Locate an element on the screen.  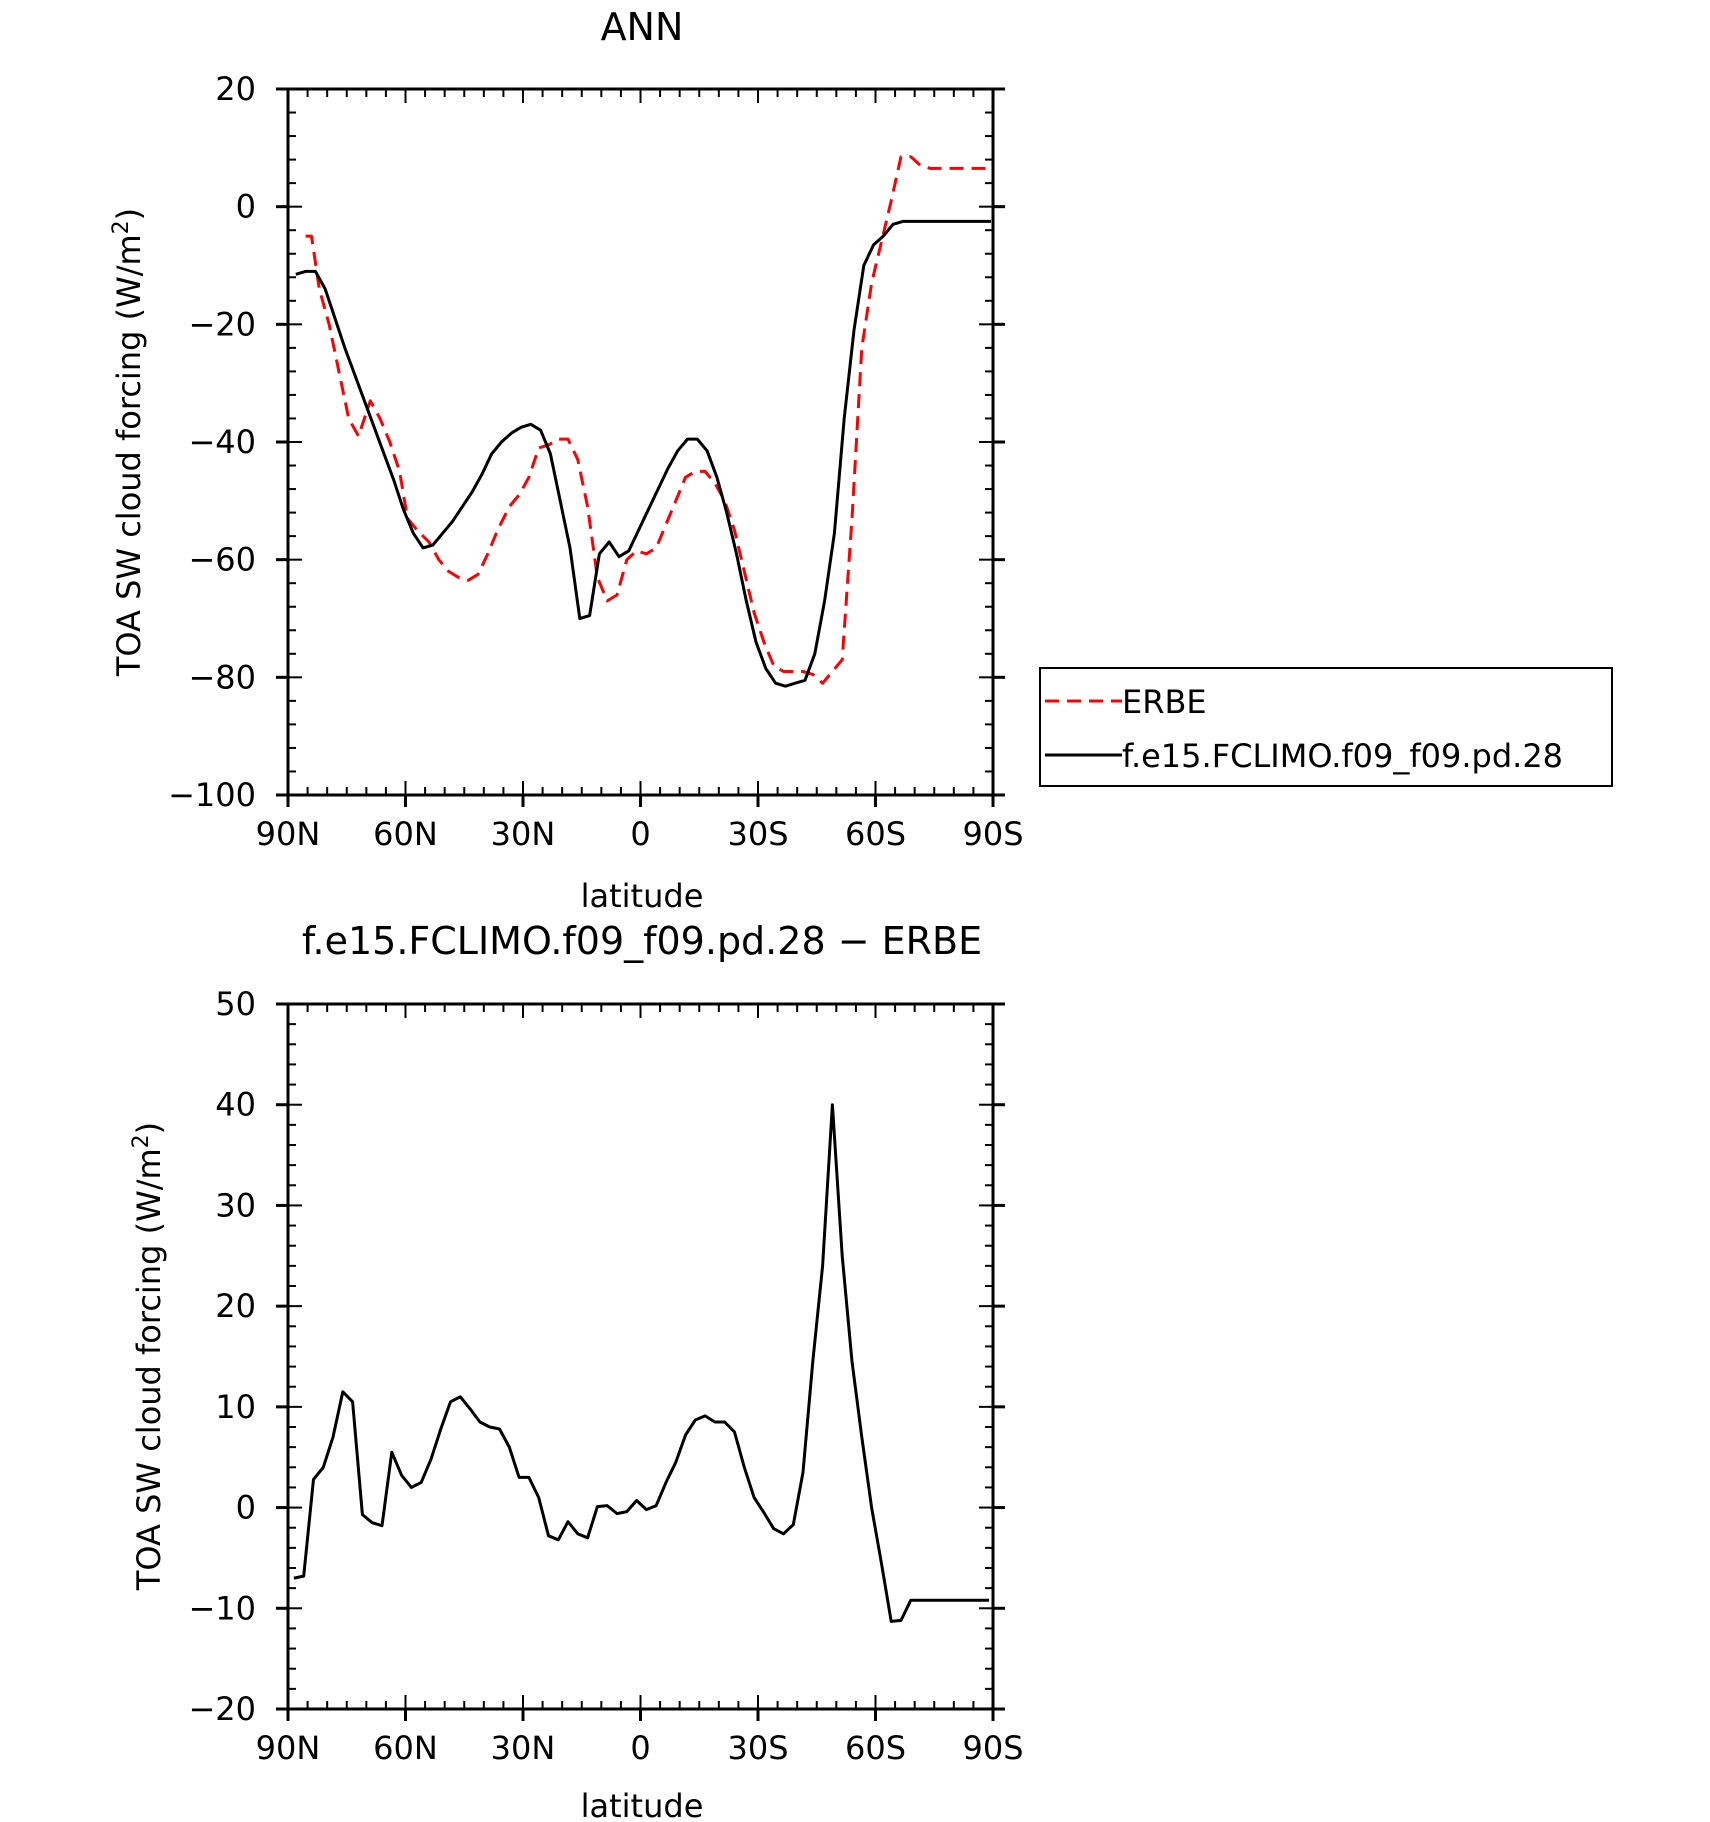
legend-erbe-label: ERBE is located at coordinates (1164, 702).